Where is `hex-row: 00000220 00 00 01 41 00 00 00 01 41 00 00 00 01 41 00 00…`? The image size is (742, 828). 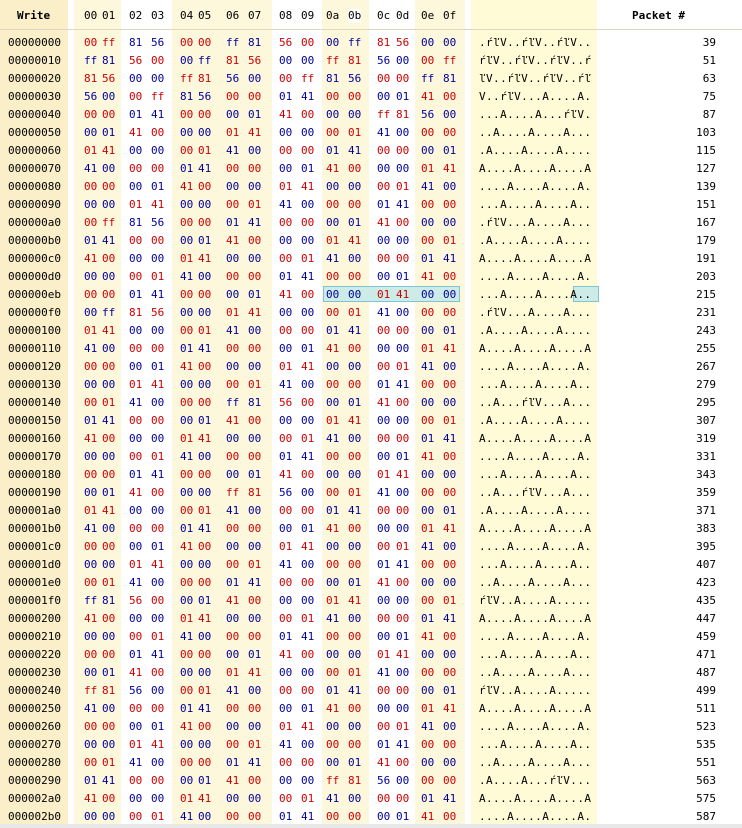 hex-row: 00000220 00 00 01 41 00 00 00 01 41 00 00 00 01 41 00 00… is located at coordinates (371, 652).